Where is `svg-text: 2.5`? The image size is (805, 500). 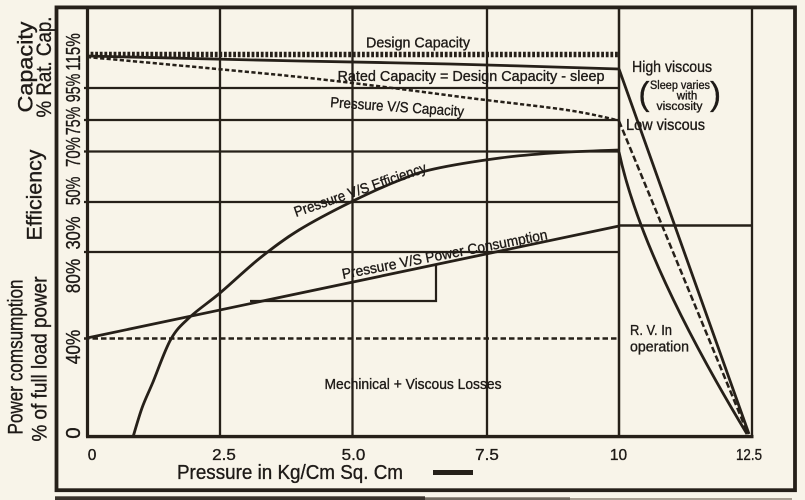
svg-text: 2.5 is located at coordinates (224, 455).